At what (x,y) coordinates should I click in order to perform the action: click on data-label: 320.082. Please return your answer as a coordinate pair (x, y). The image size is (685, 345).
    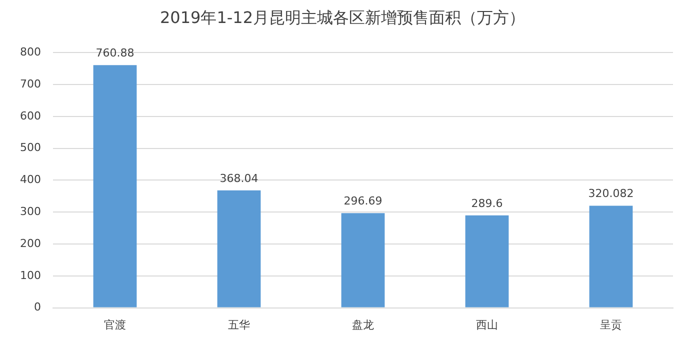
    Looking at the image, I should click on (611, 193).